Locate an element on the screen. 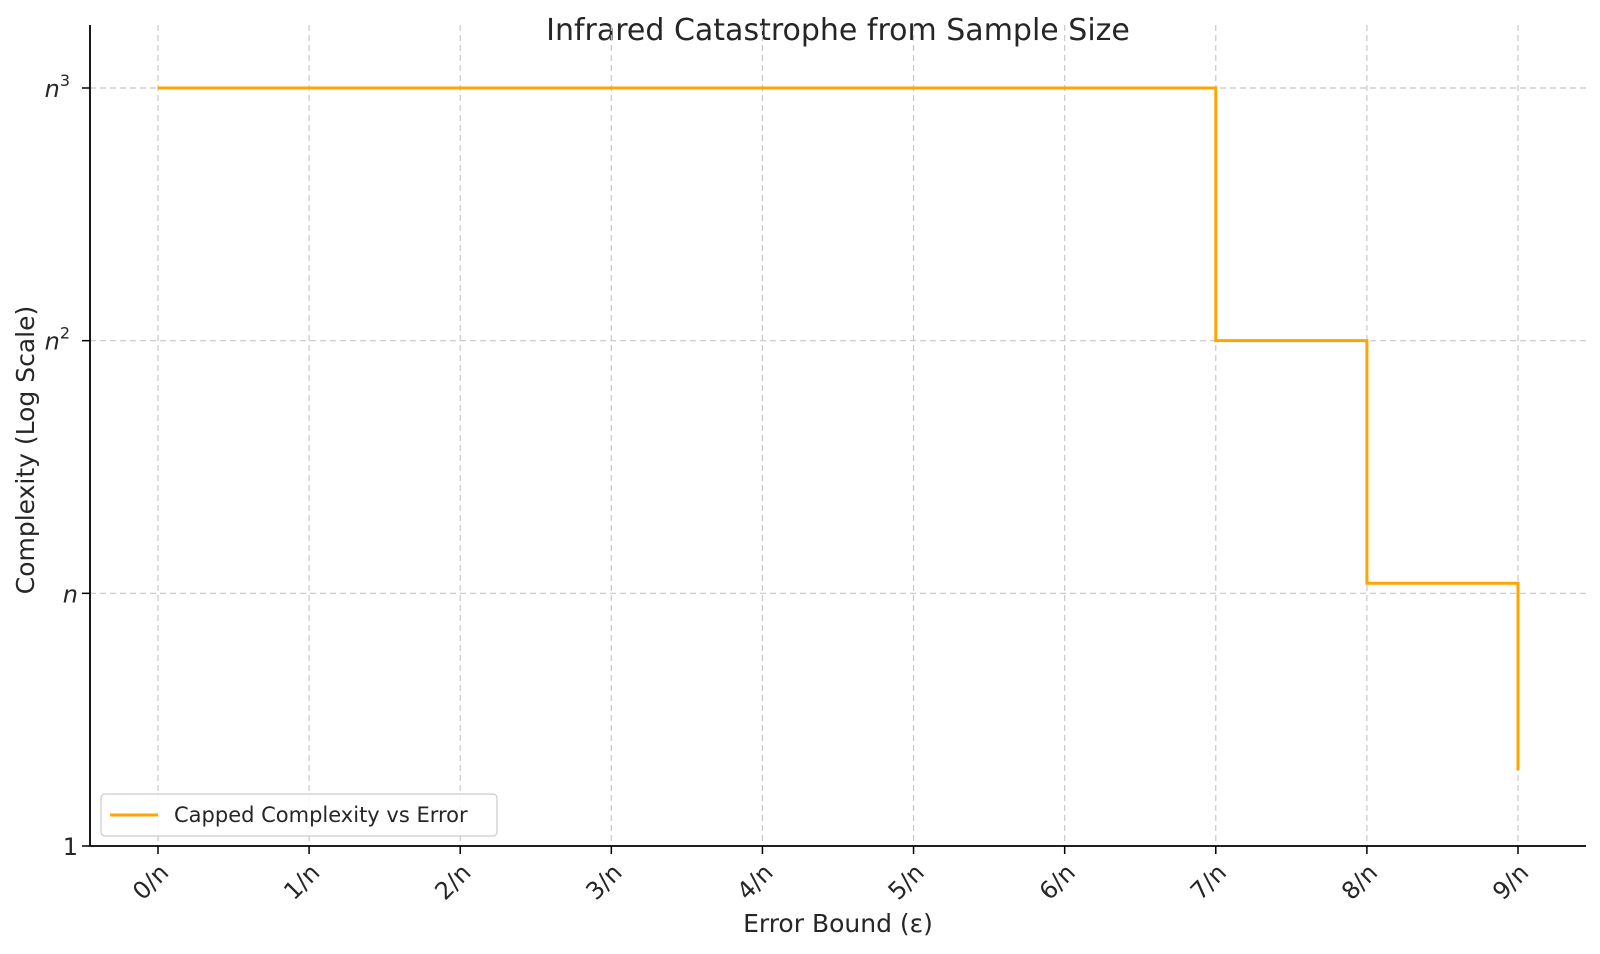 This screenshot has width=1600, height=954. x-tick-label: 9/n is located at coordinates (1510, 881).